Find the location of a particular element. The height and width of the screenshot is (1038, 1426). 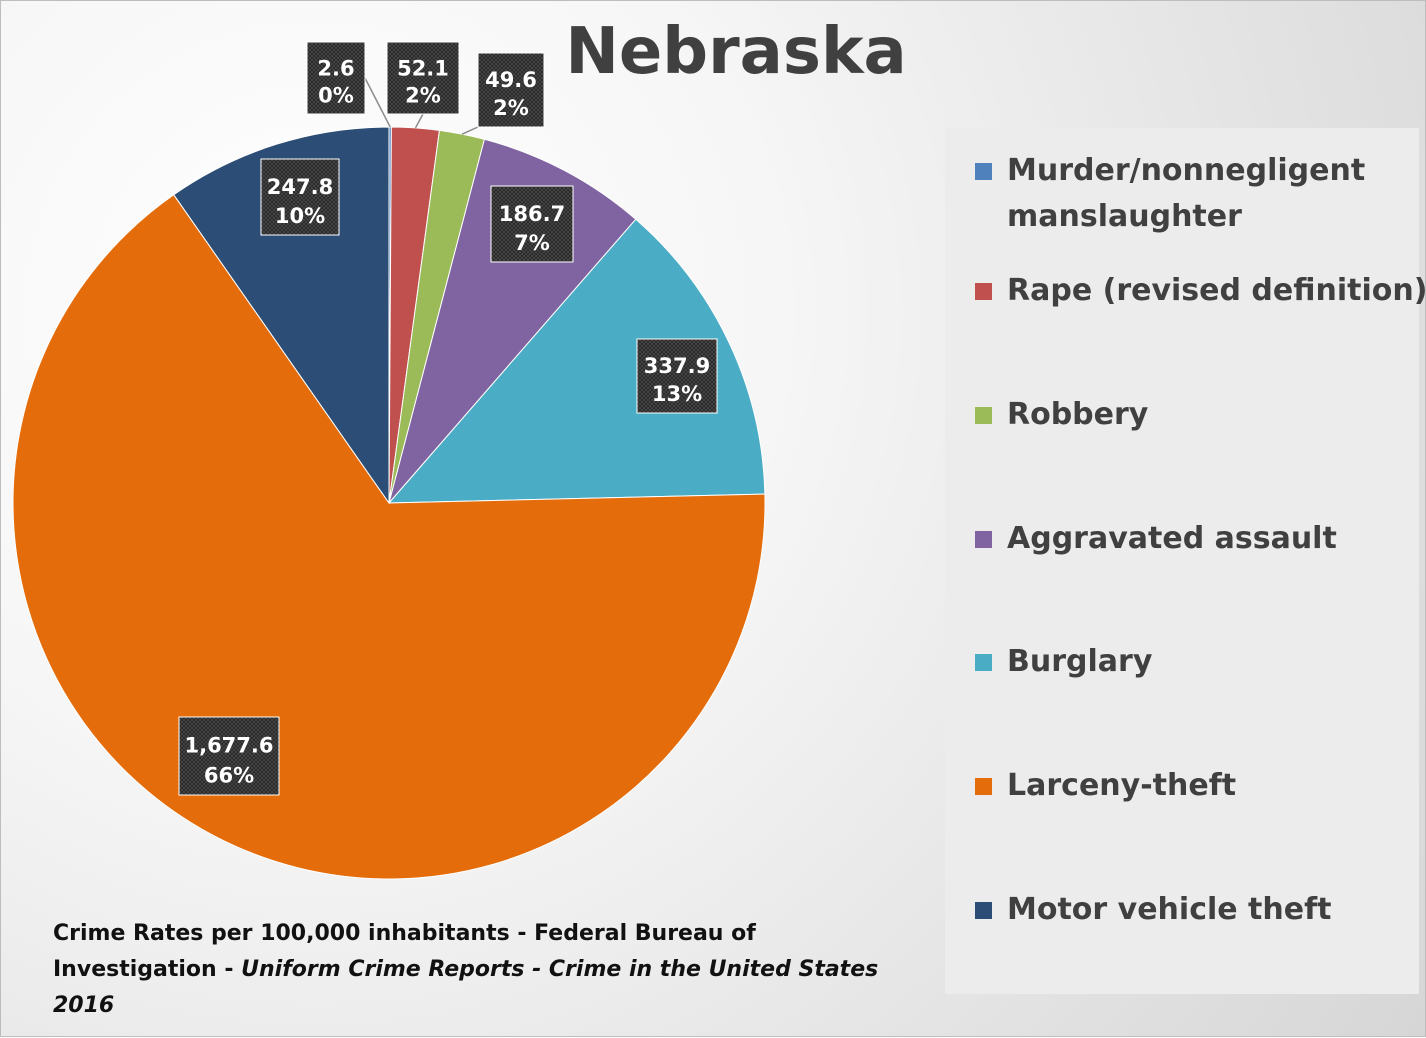

data-label-box-rape is located at coordinates (423, 78).